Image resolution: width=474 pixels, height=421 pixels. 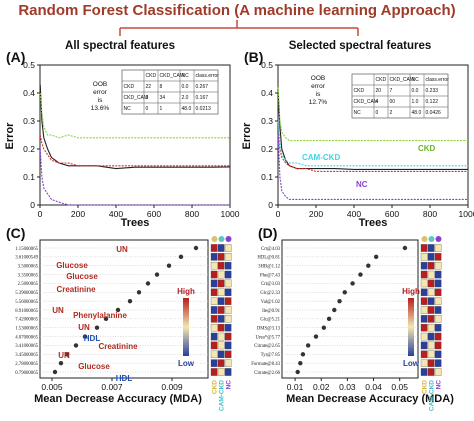 What do you see at coordinates (270, 275) in the screenshot?
I see `feature-label: Phe@7.43` at bounding box center [270, 275].